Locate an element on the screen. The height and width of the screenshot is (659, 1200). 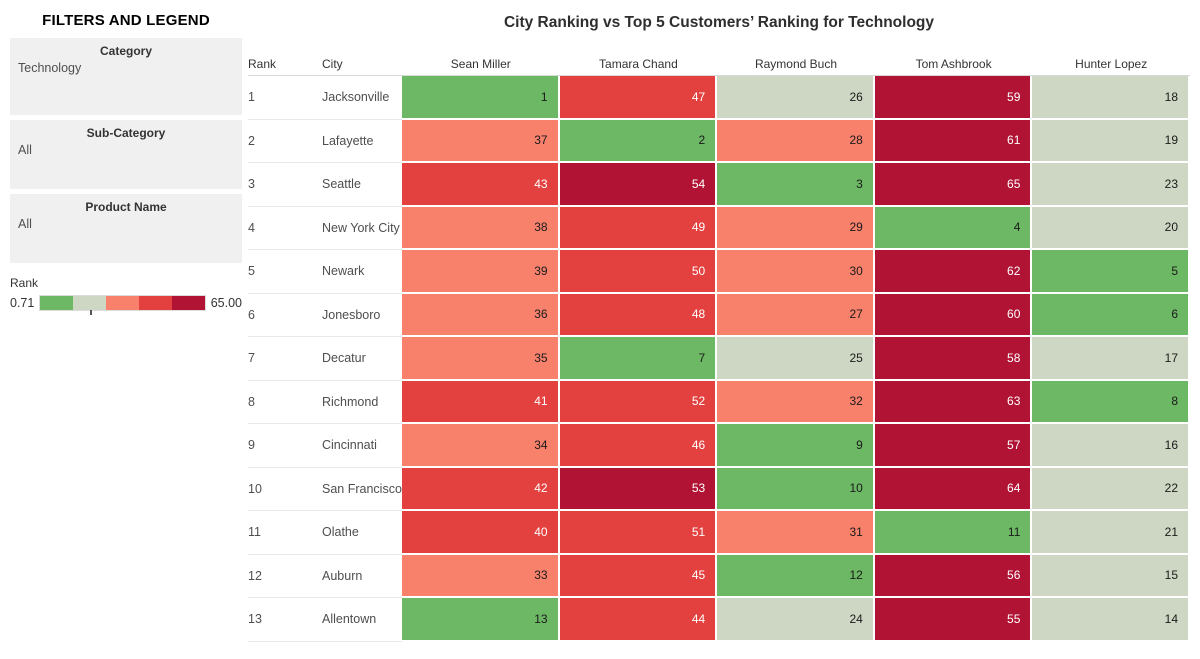
city-cell: Jacksonville is located at coordinates (362, 98).